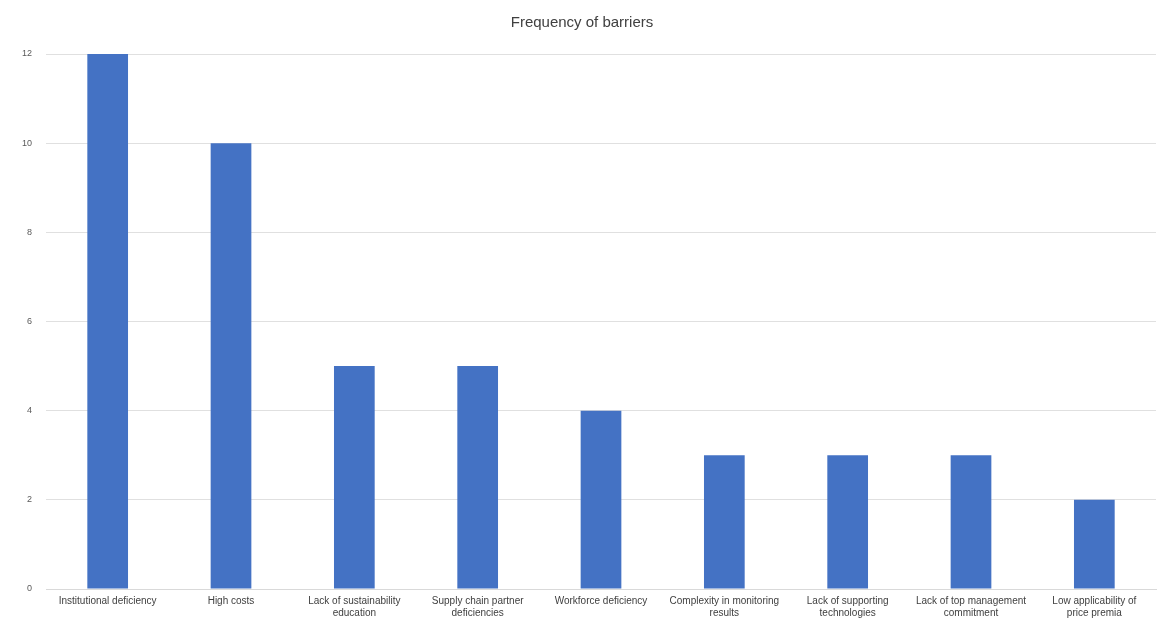  What do you see at coordinates (1094, 606) in the screenshot?
I see `x-tick-label: Low applicability of price premia` at bounding box center [1094, 606].